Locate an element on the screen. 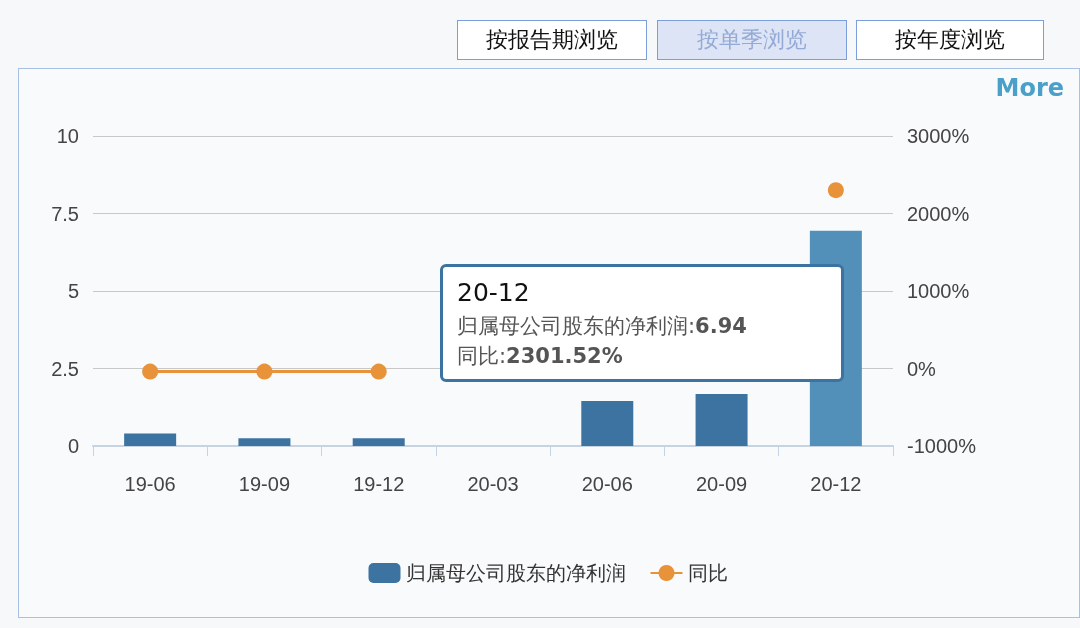  annotation: 同比:2301.52% is located at coordinates (540, 356).